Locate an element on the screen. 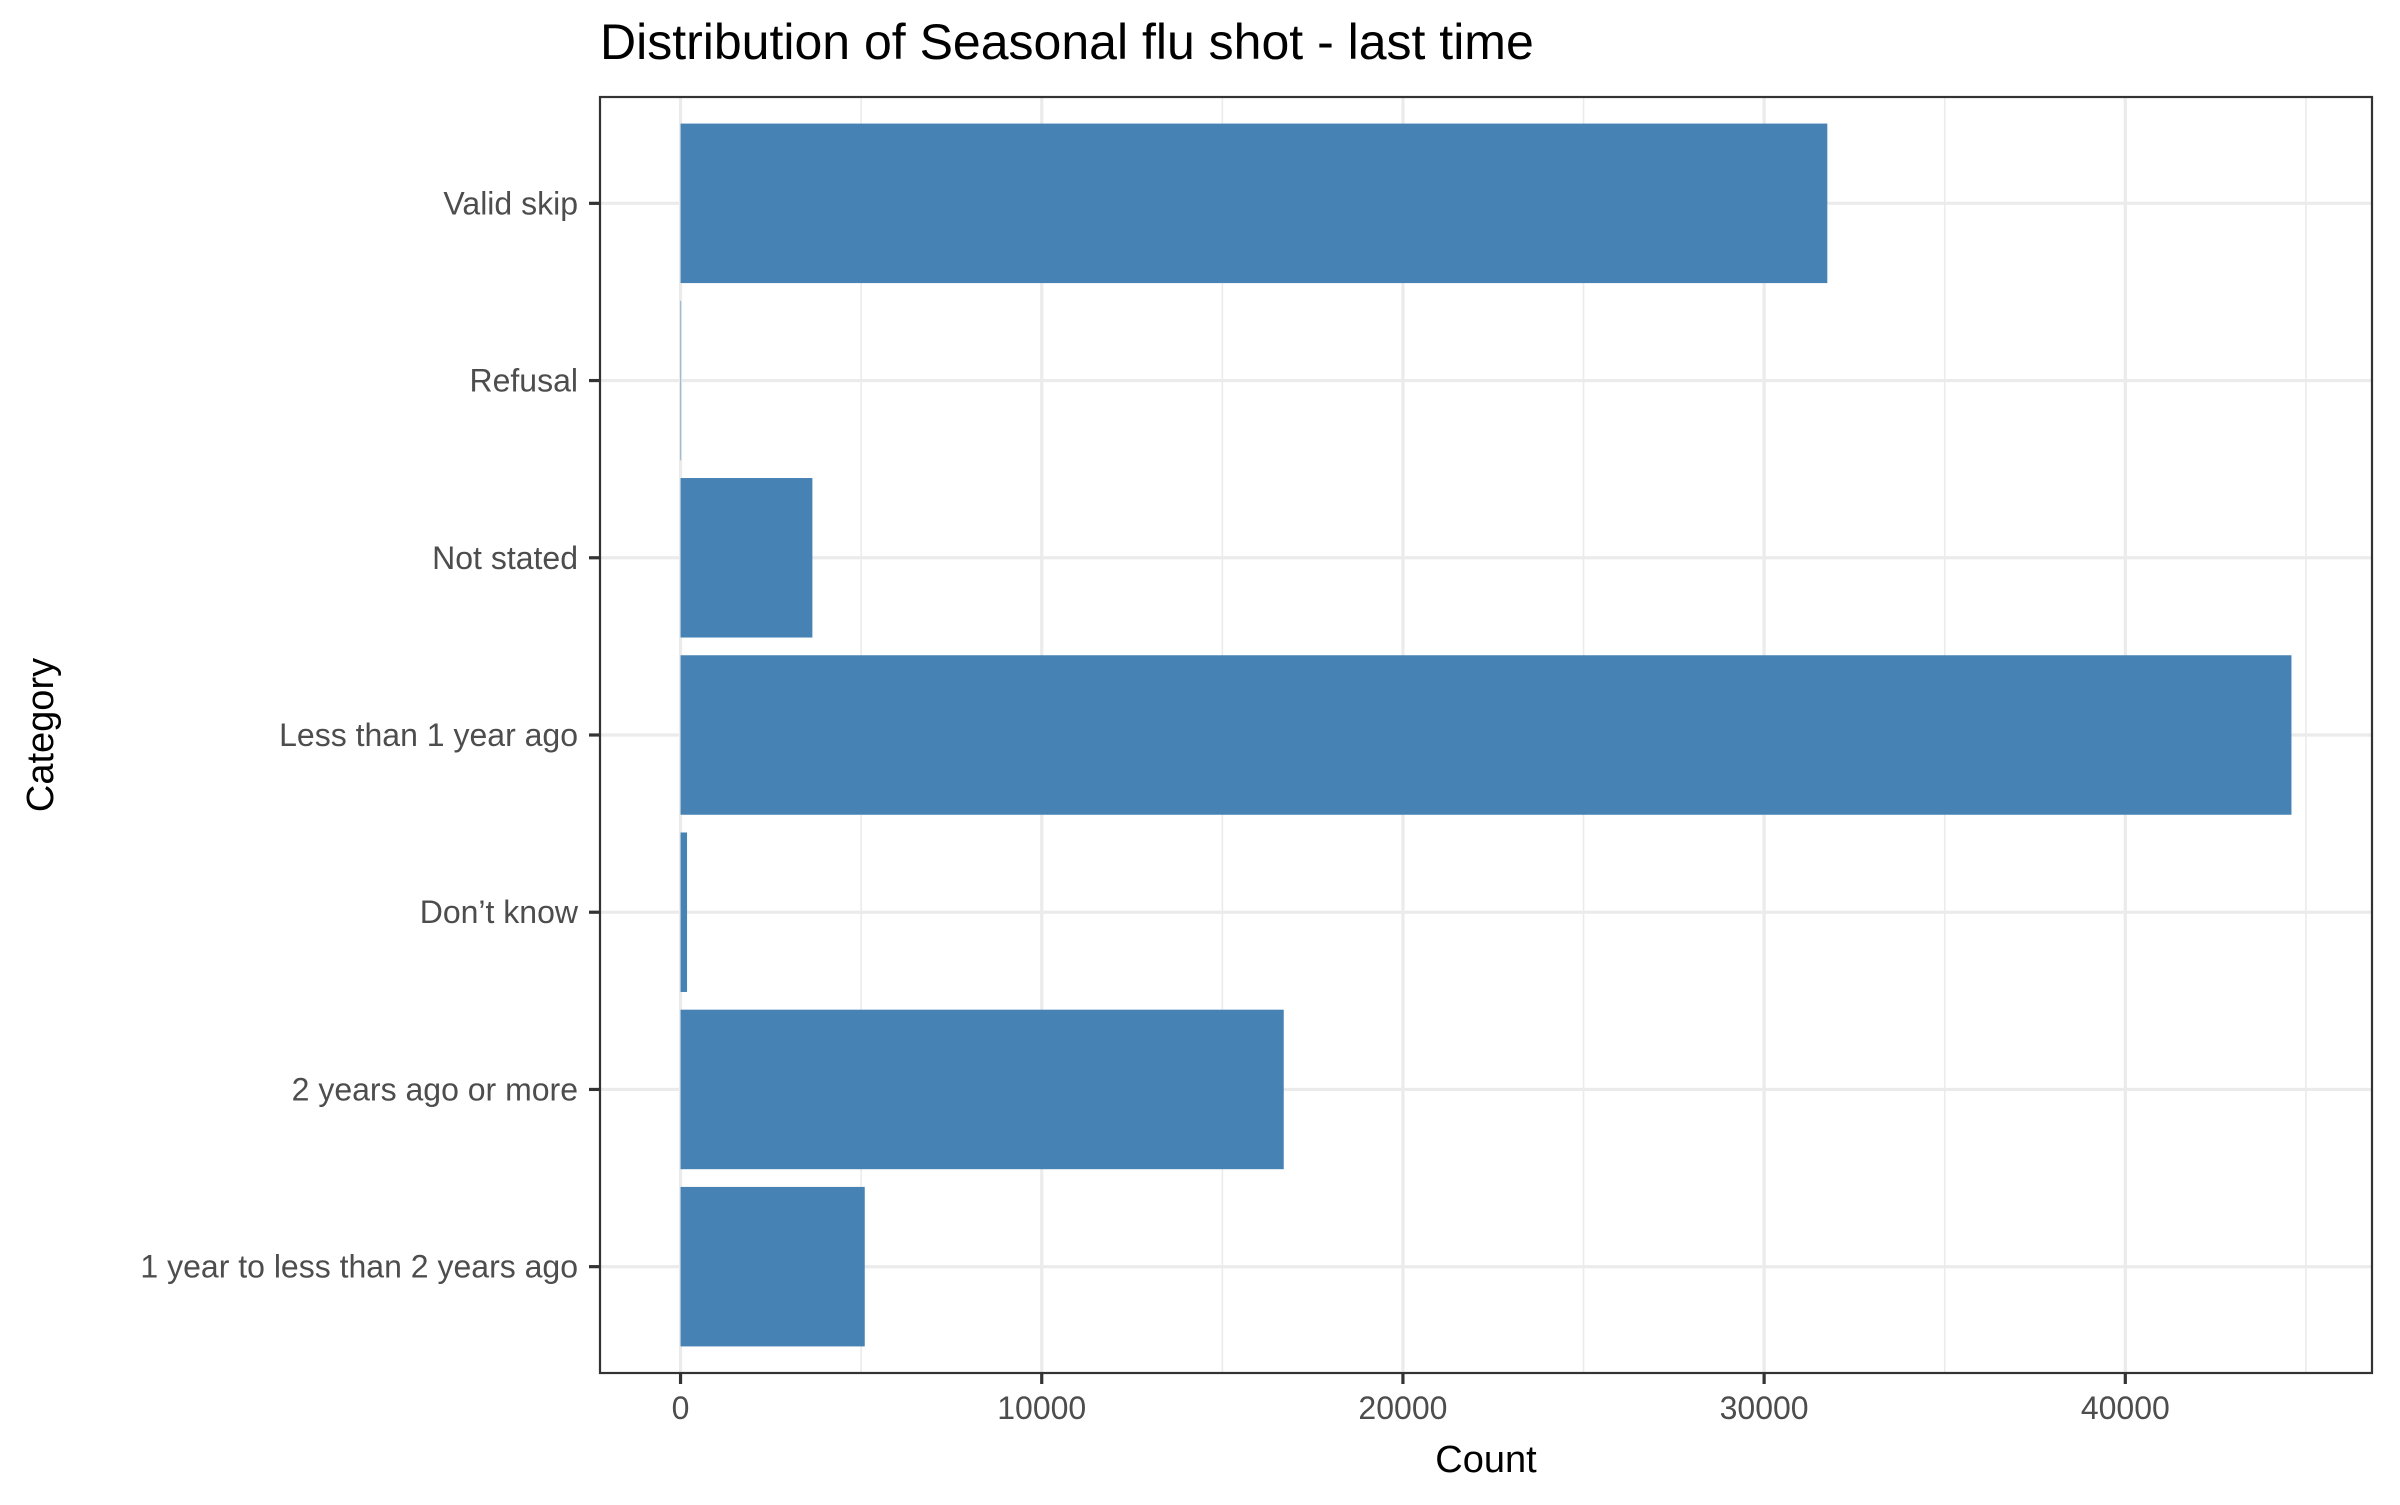  y-tick-label: Less than 1 year ago is located at coordinates (428, 735).